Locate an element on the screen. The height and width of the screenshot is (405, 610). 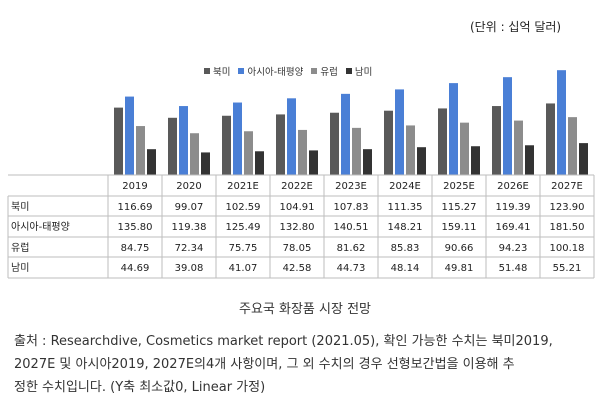
data-label: 116.69 is located at coordinates (135, 207).